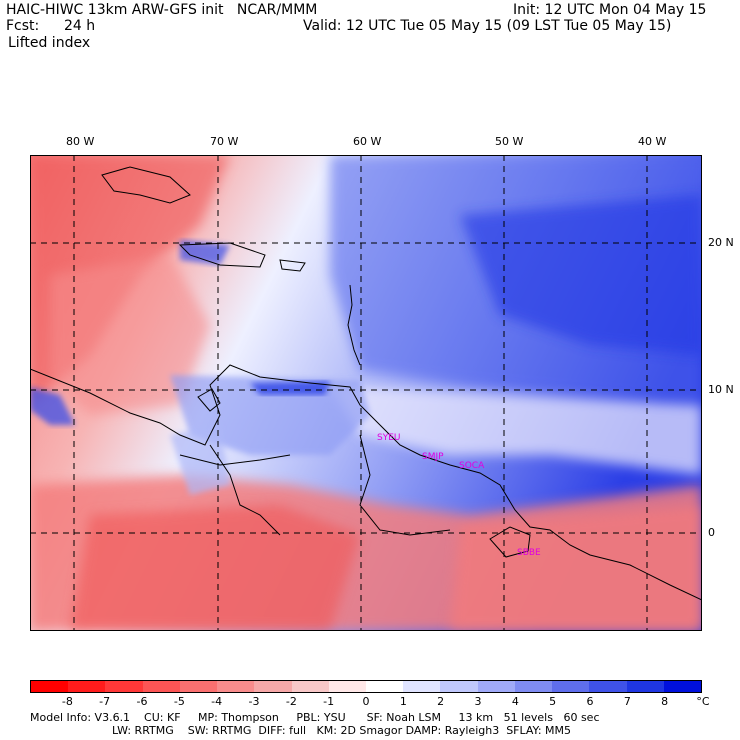  I want to click on colorbar-tick-label: -3, so click(254, 701).